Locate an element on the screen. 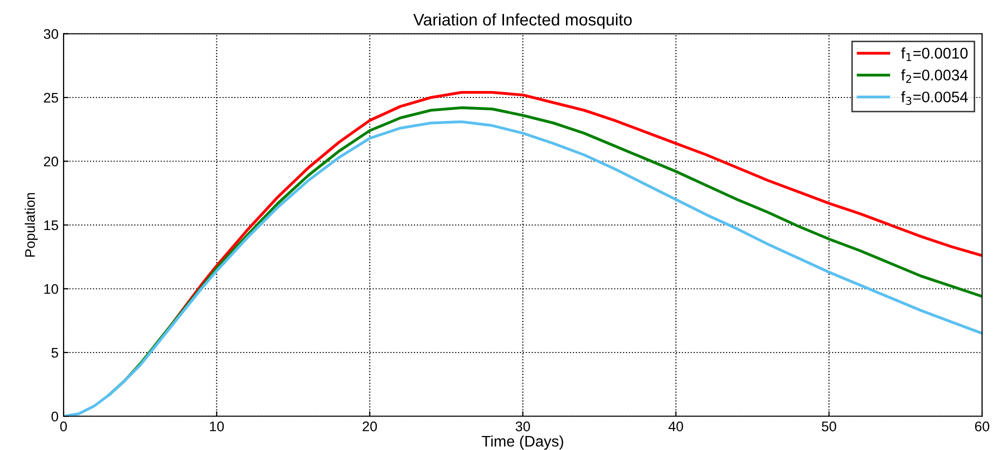  x-tick-label: 60 is located at coordinates (982, 426).